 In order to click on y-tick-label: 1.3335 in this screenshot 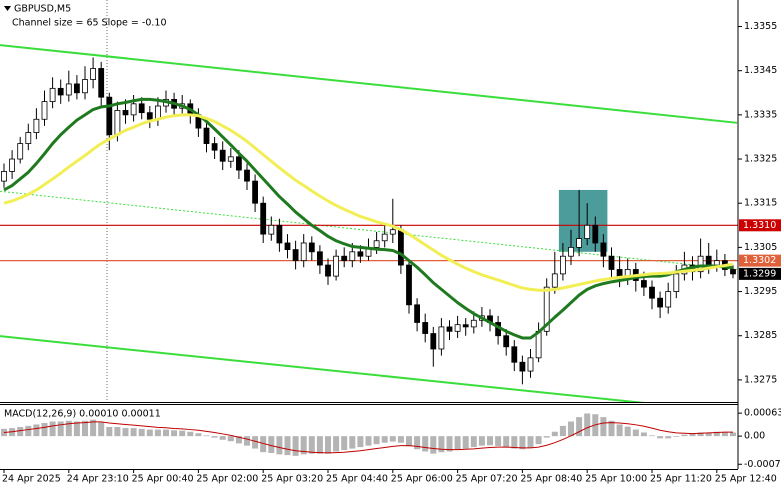, I will do `click(760, 114)`.